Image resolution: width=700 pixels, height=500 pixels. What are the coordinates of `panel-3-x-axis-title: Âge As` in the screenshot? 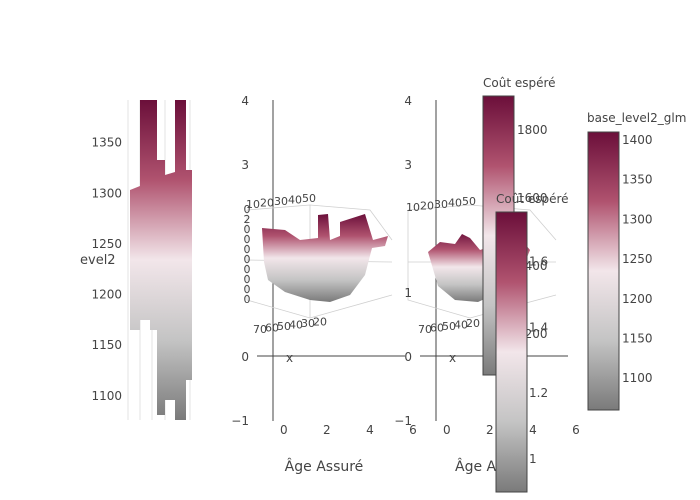 It's located at (479, 466).